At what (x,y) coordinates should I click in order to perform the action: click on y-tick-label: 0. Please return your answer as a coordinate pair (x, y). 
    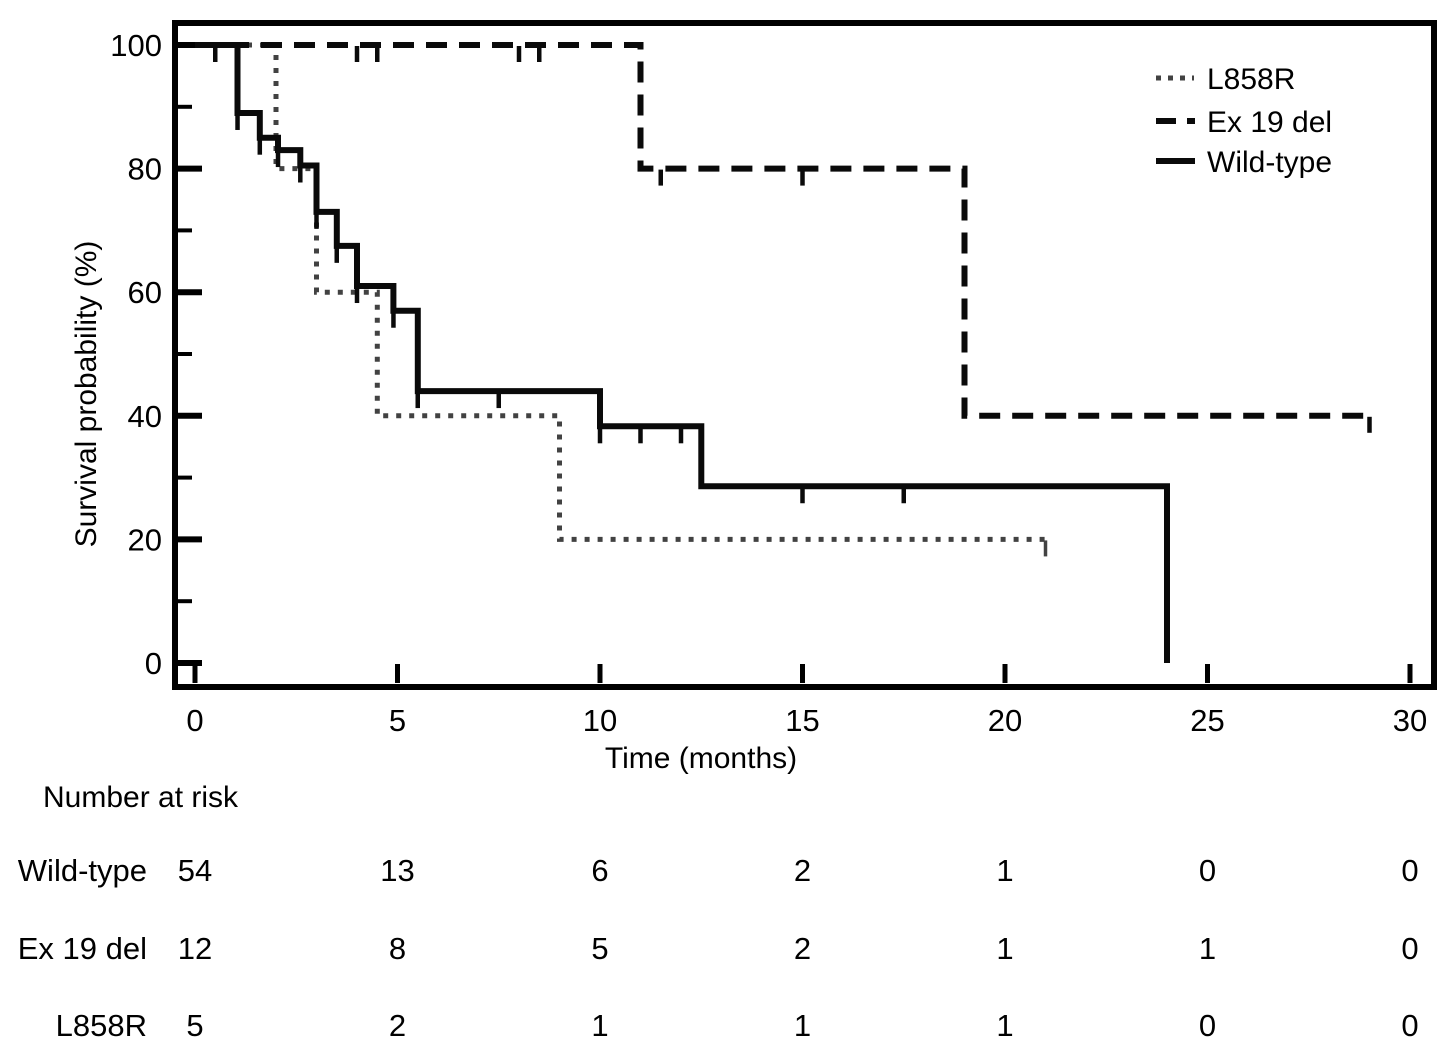
    Looking at the image, I should click on (153, 663).